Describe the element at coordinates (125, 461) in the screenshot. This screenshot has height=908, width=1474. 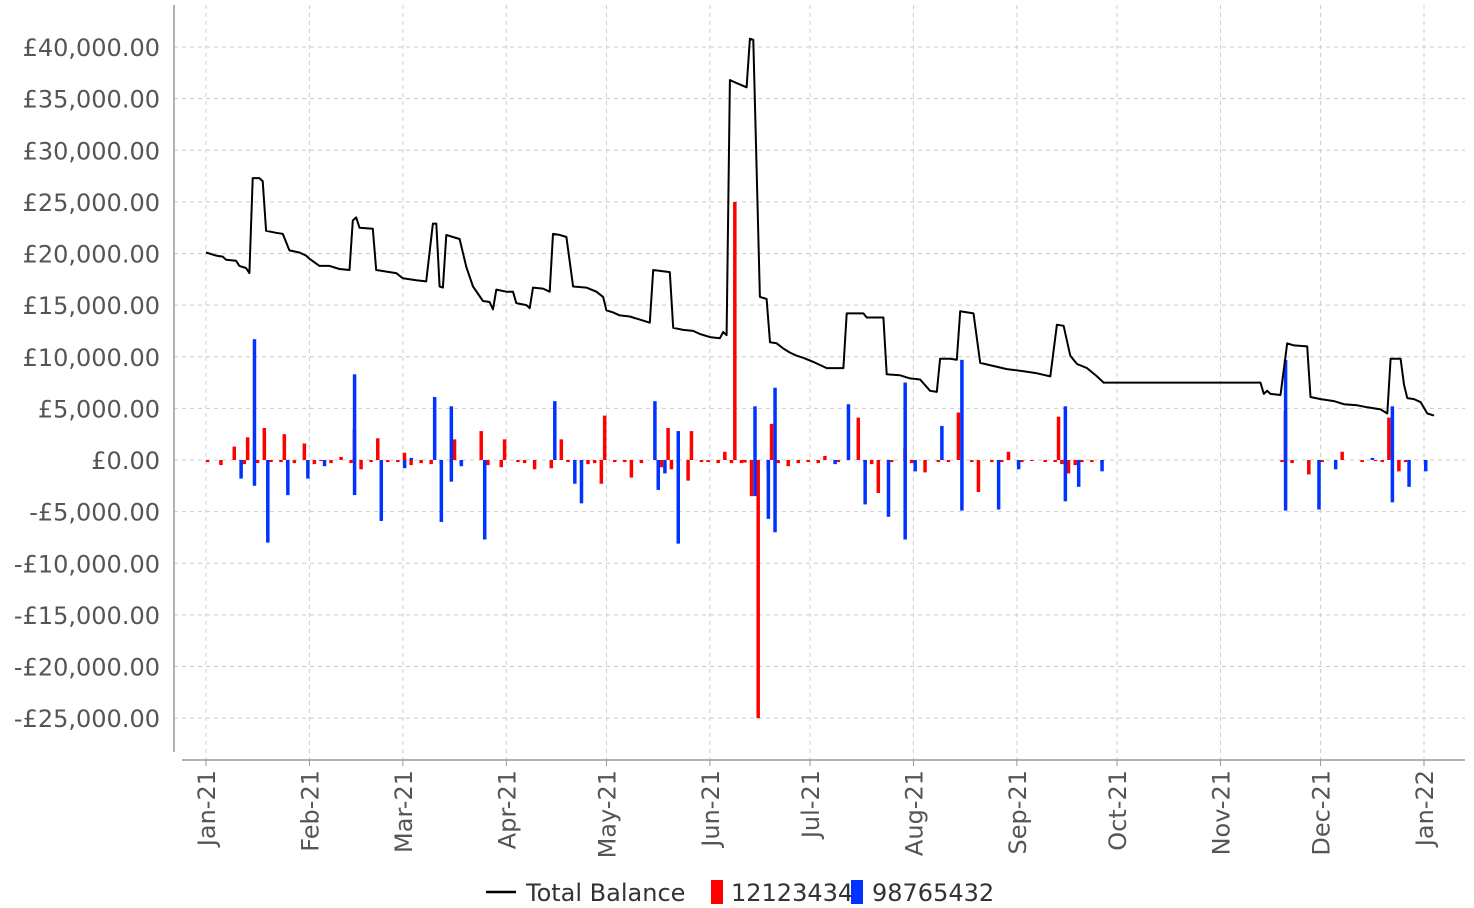
I see `y-tick-label: £0.00` at that location.